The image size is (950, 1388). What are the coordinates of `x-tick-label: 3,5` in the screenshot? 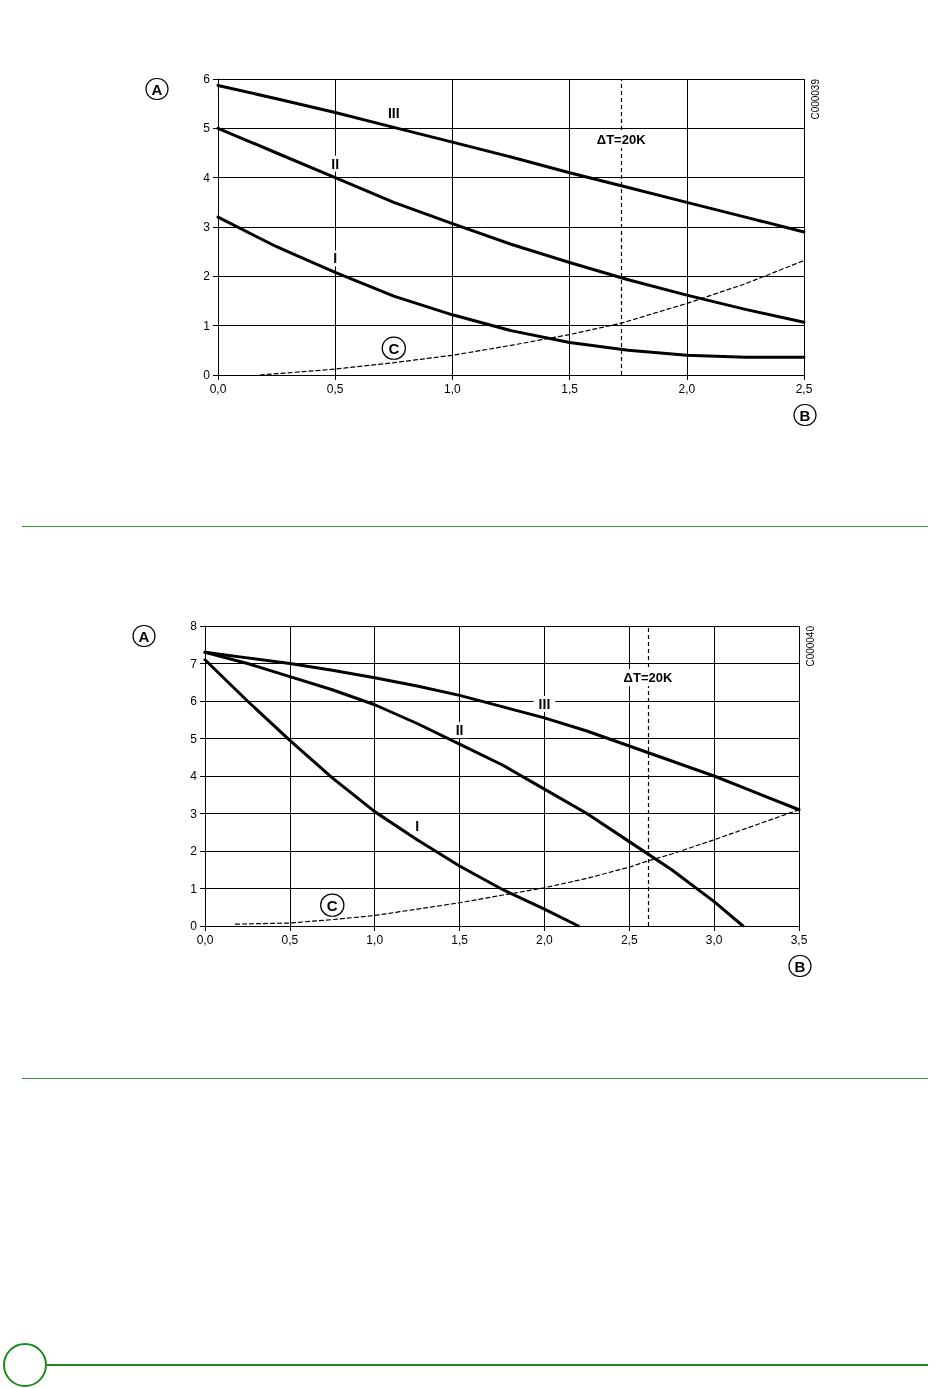 It's located at (799, 940).